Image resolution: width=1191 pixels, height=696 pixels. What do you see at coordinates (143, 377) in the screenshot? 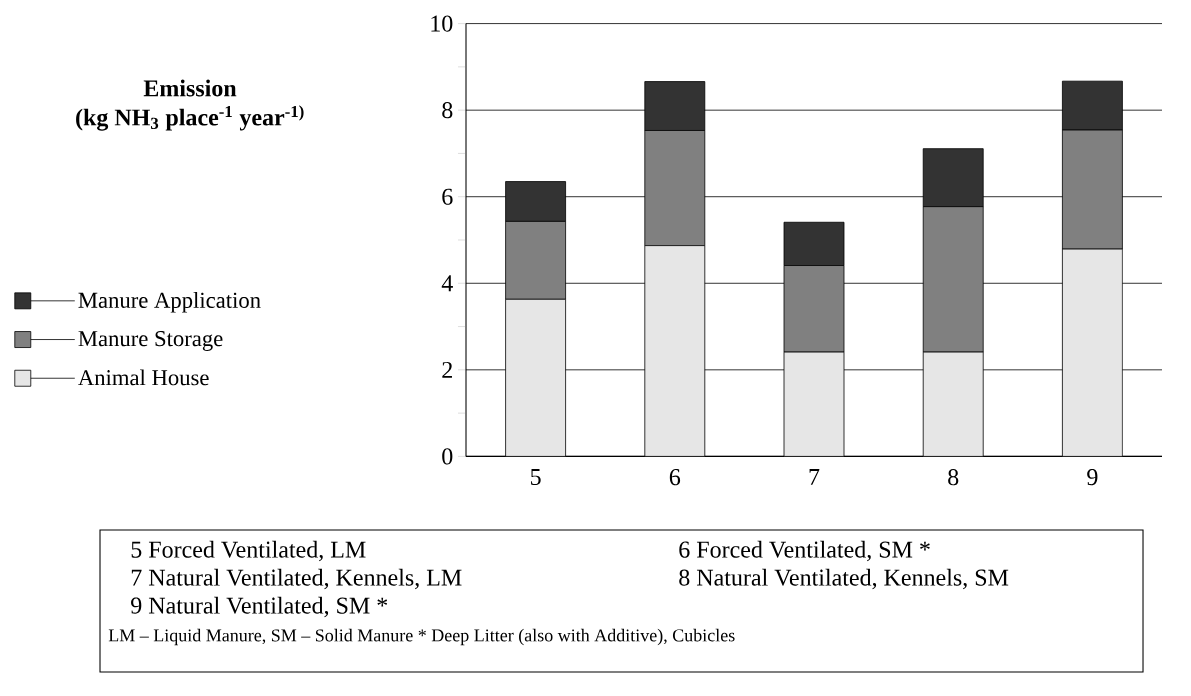
I see `legend-label: Animal House` at bounding box center [143, 377].